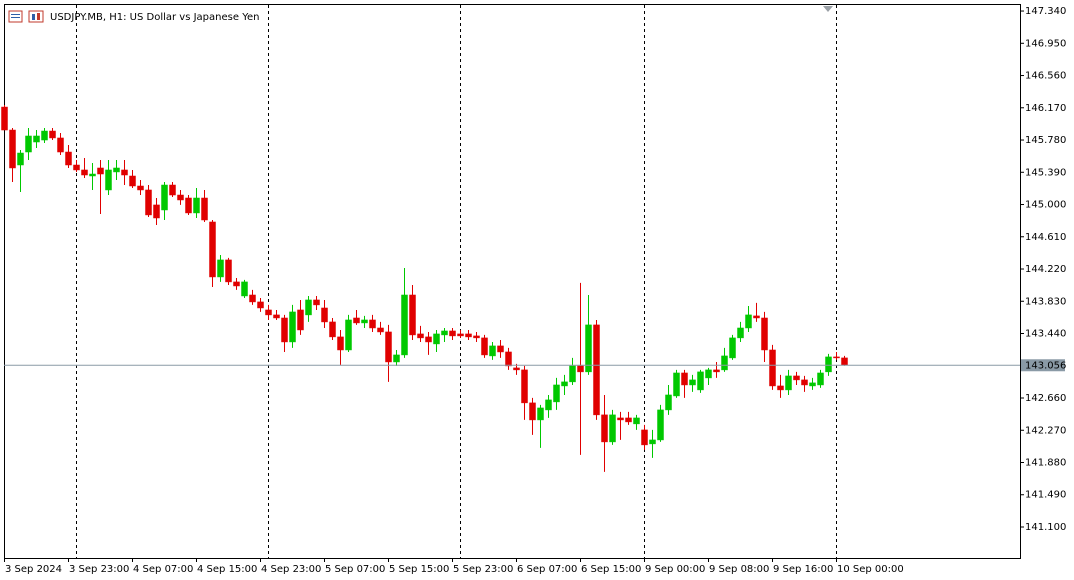 This screenshot has width=1074, height=580. What do you see at coordinates (154, 17) in the screenshot?
I see `chart-title: USDJPY.MB, H1: US Dollar vs Japanese Yen` at bounding box center [154, 17].